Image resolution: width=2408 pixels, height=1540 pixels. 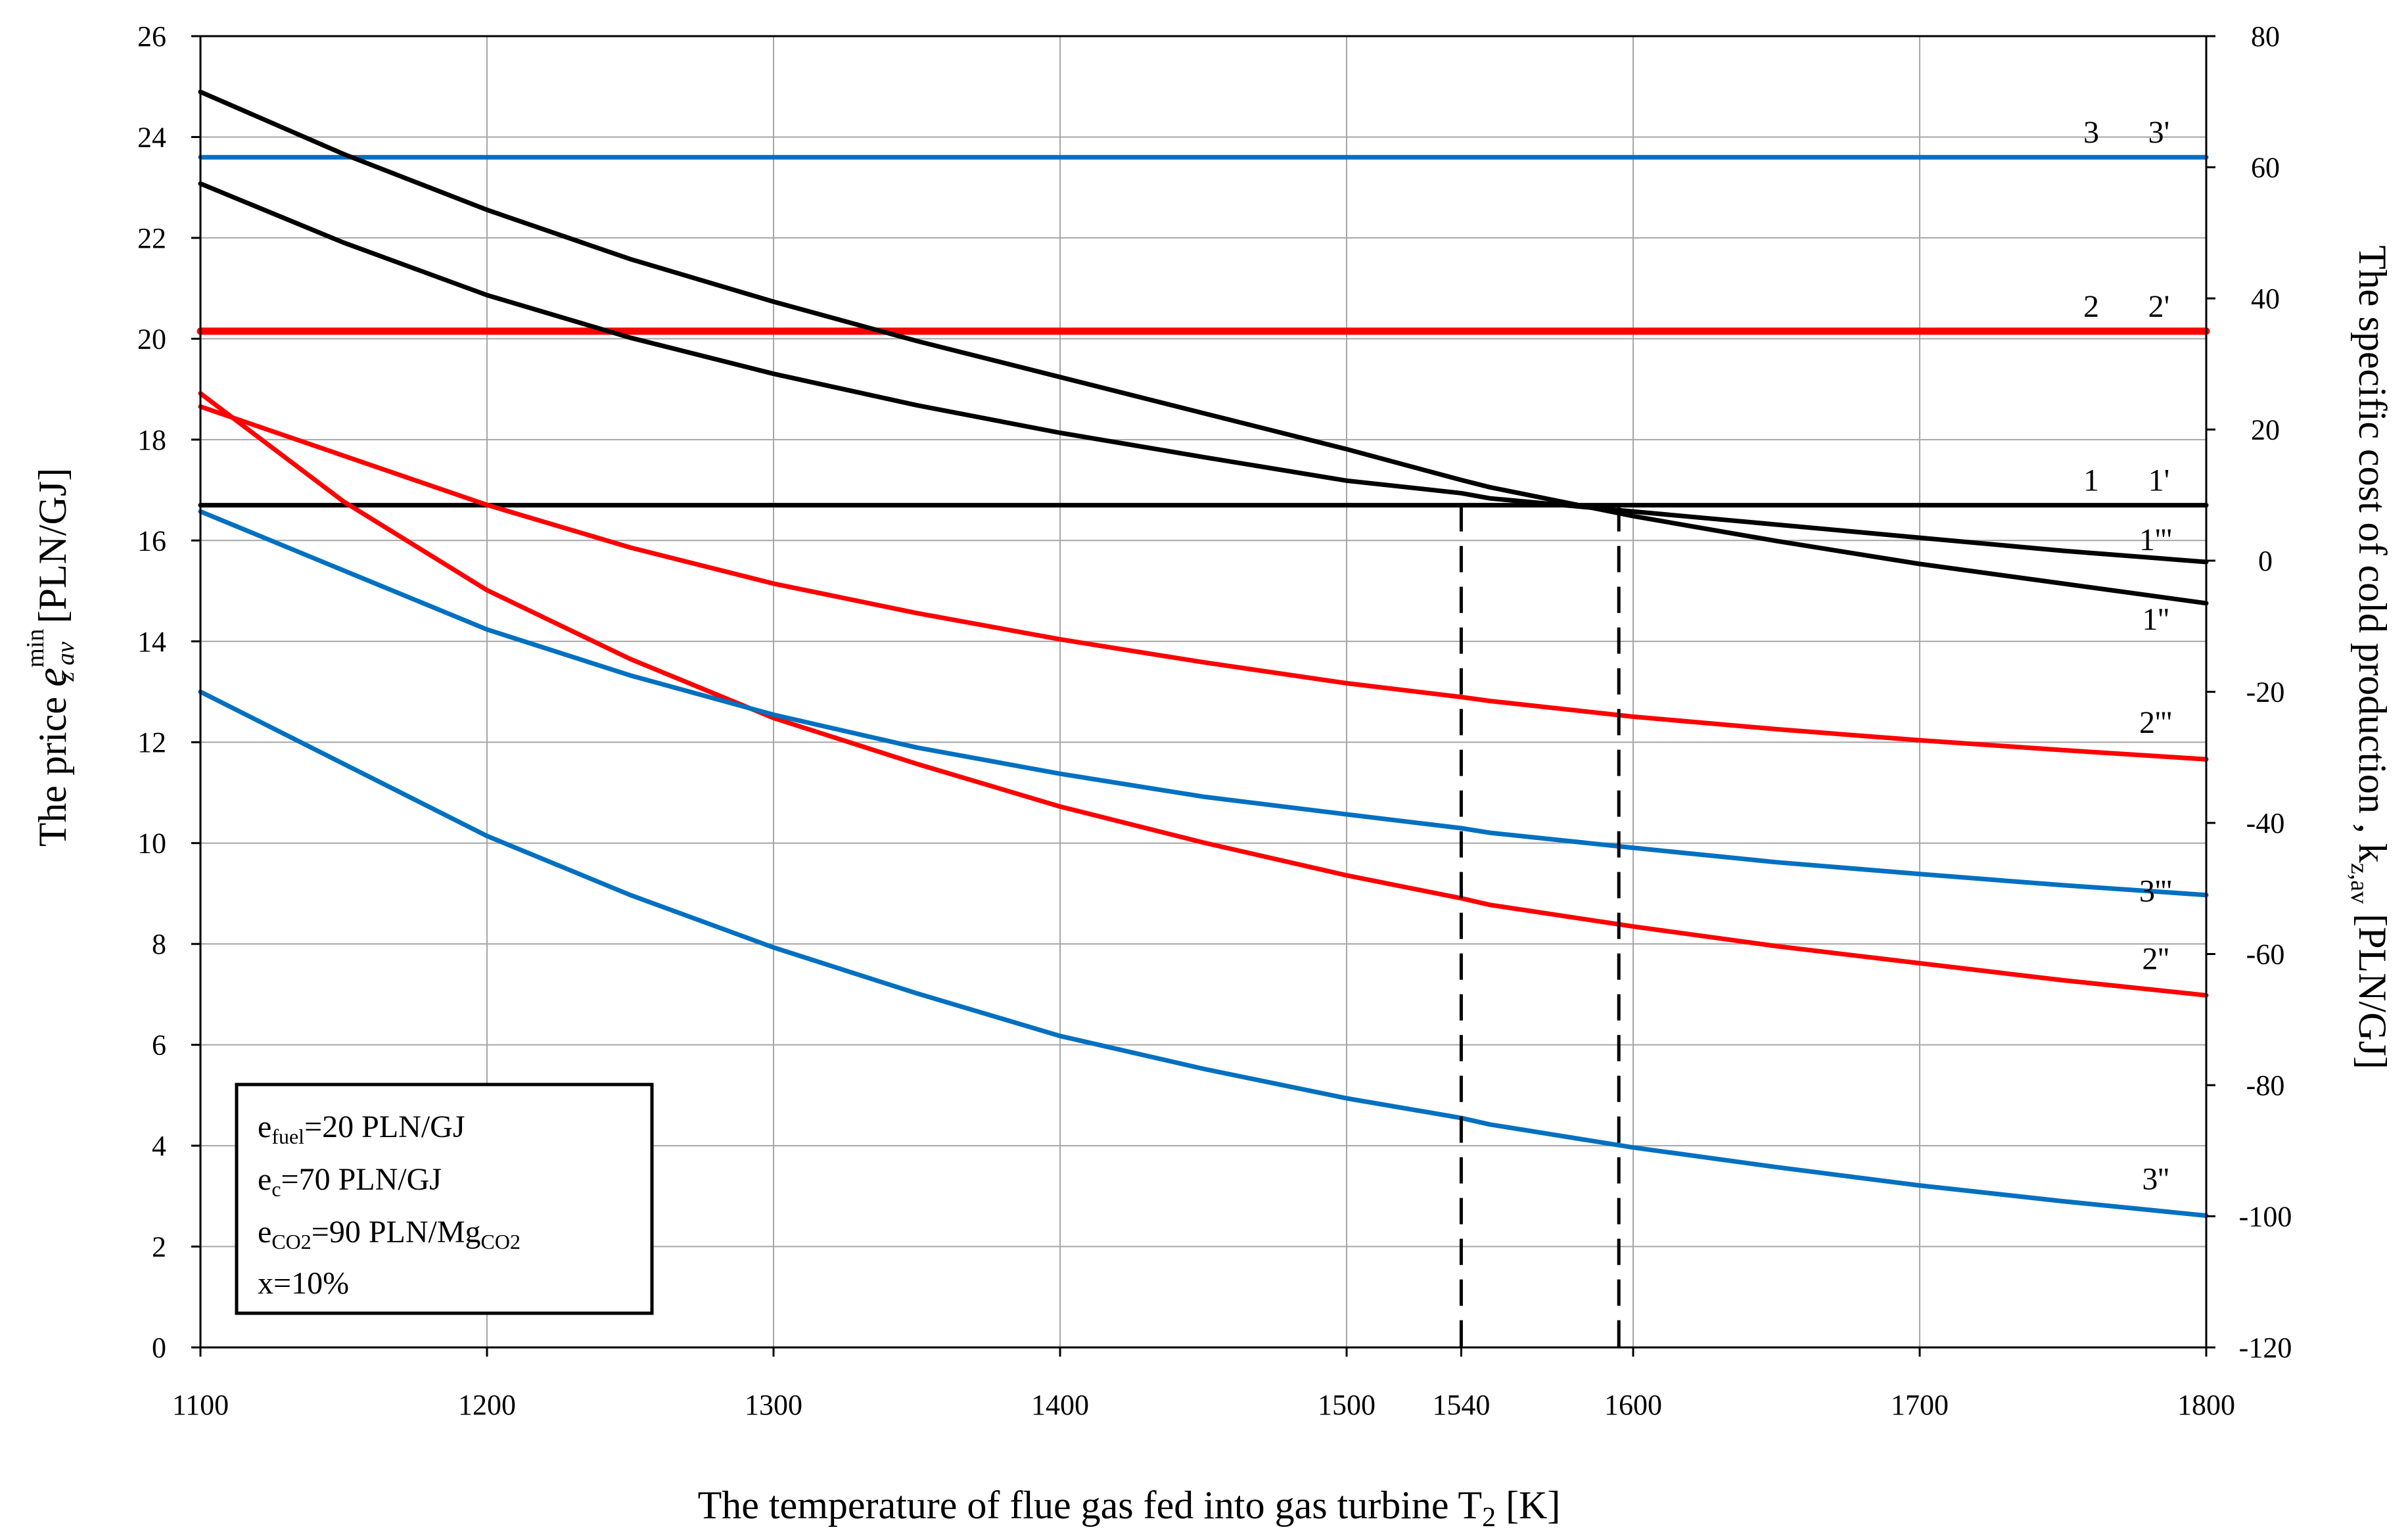 What do you see at coordinates (2265, 1217) in the screenshot?
I see `y-right-tick-label: -100` at bounding box center [2265, 1217].